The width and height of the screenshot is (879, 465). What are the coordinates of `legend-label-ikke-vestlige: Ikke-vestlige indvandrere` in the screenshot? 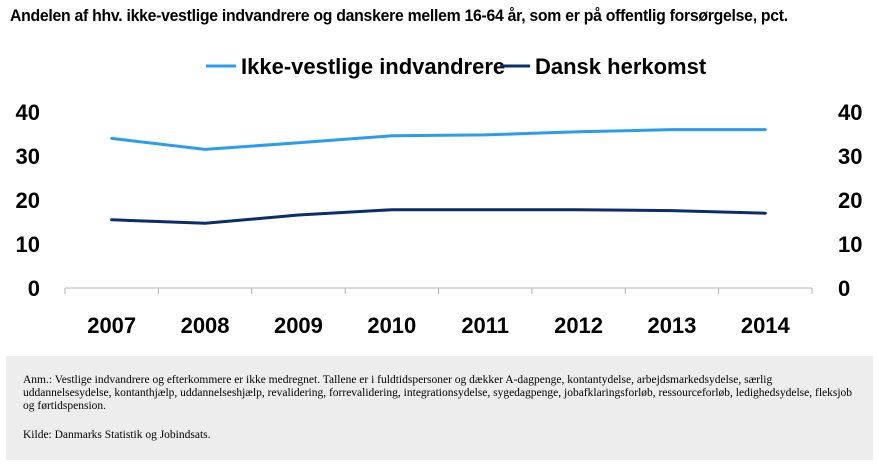 It's located at (373, 66).